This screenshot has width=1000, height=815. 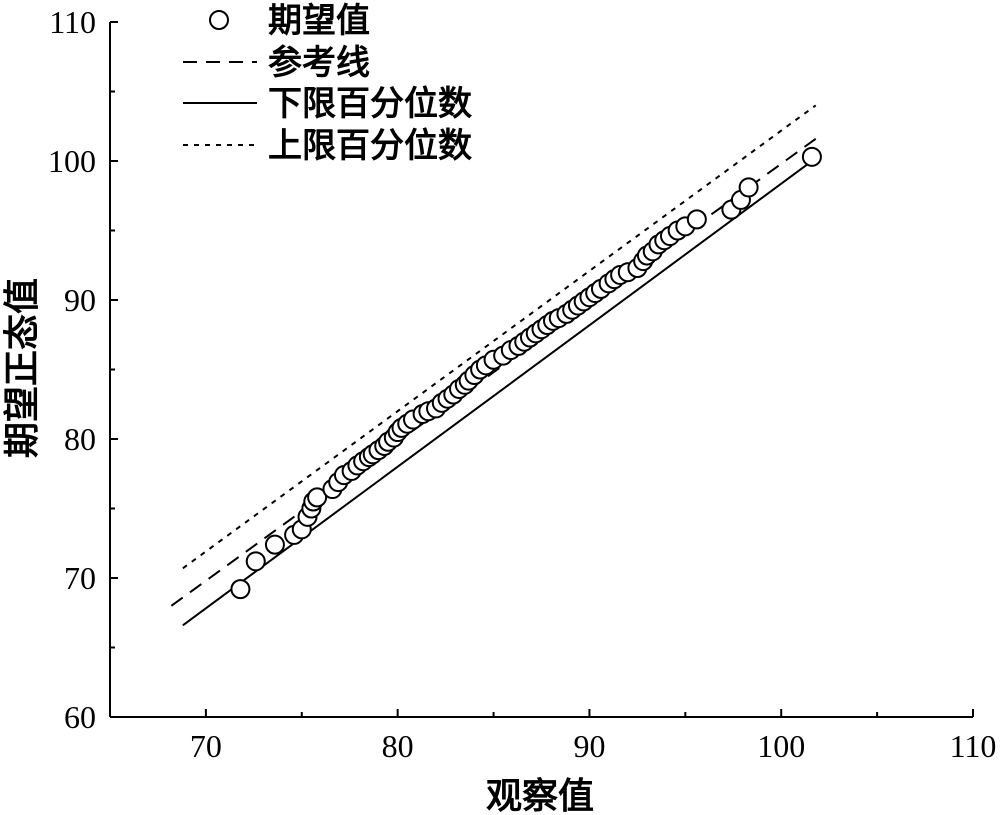 I want to click on x-tick-label: 70, so click(x=206, y=746).